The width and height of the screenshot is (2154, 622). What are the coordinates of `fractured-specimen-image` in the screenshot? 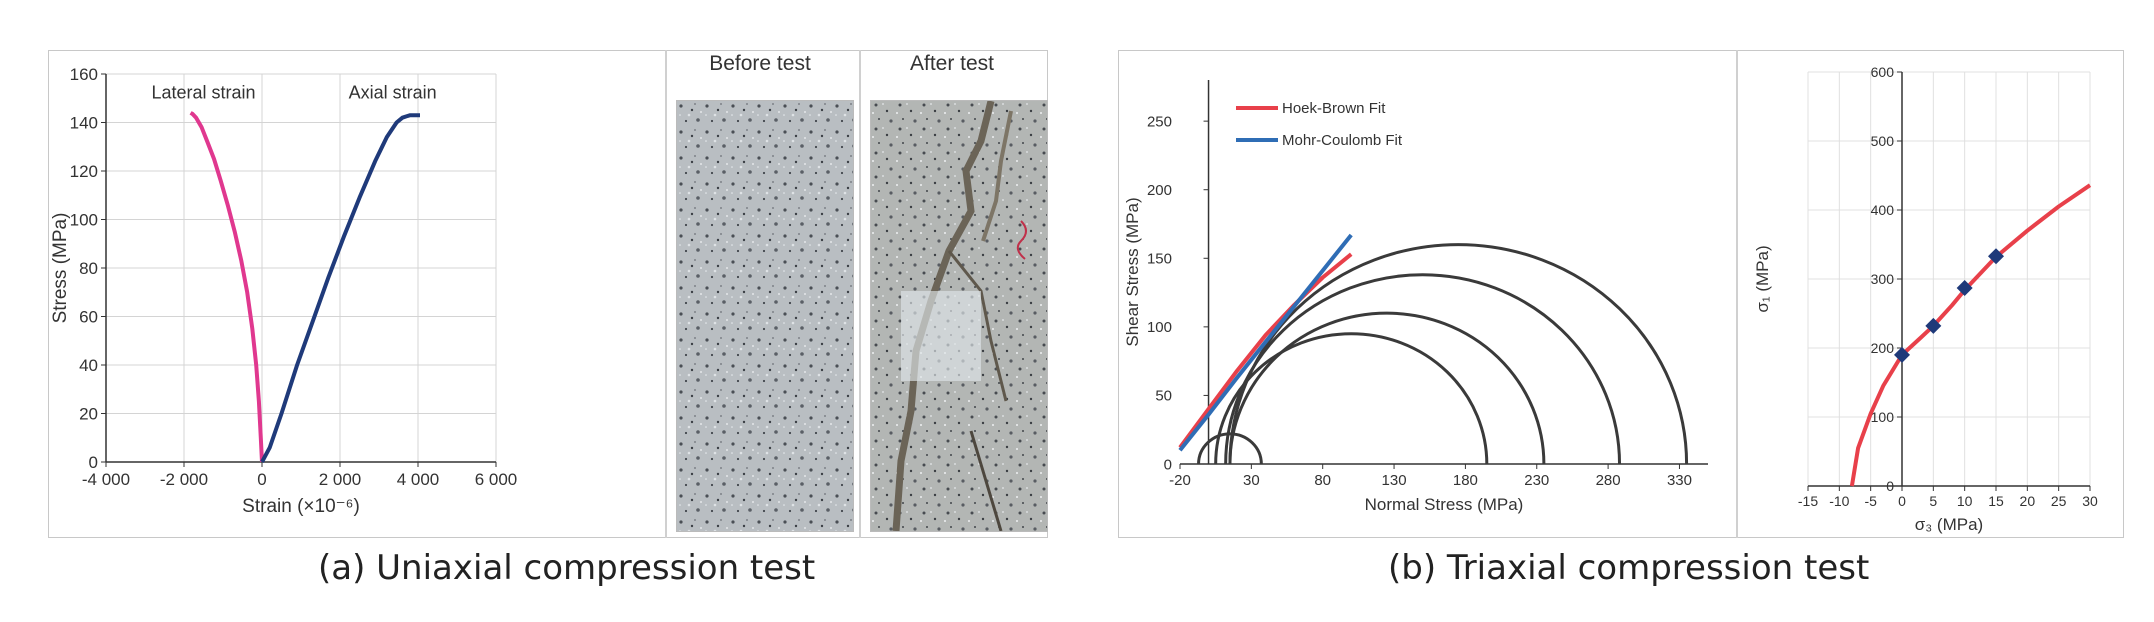 It's located at (959, 316).